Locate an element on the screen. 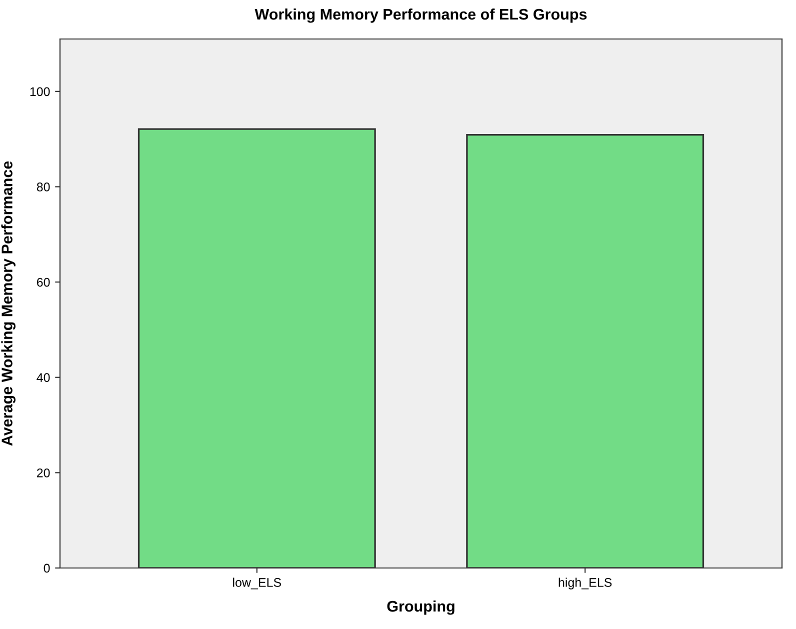 This screenshot has width=796, height=629. y-axis-title: Average Working Memory Performance is located at coordinates (8, 303).